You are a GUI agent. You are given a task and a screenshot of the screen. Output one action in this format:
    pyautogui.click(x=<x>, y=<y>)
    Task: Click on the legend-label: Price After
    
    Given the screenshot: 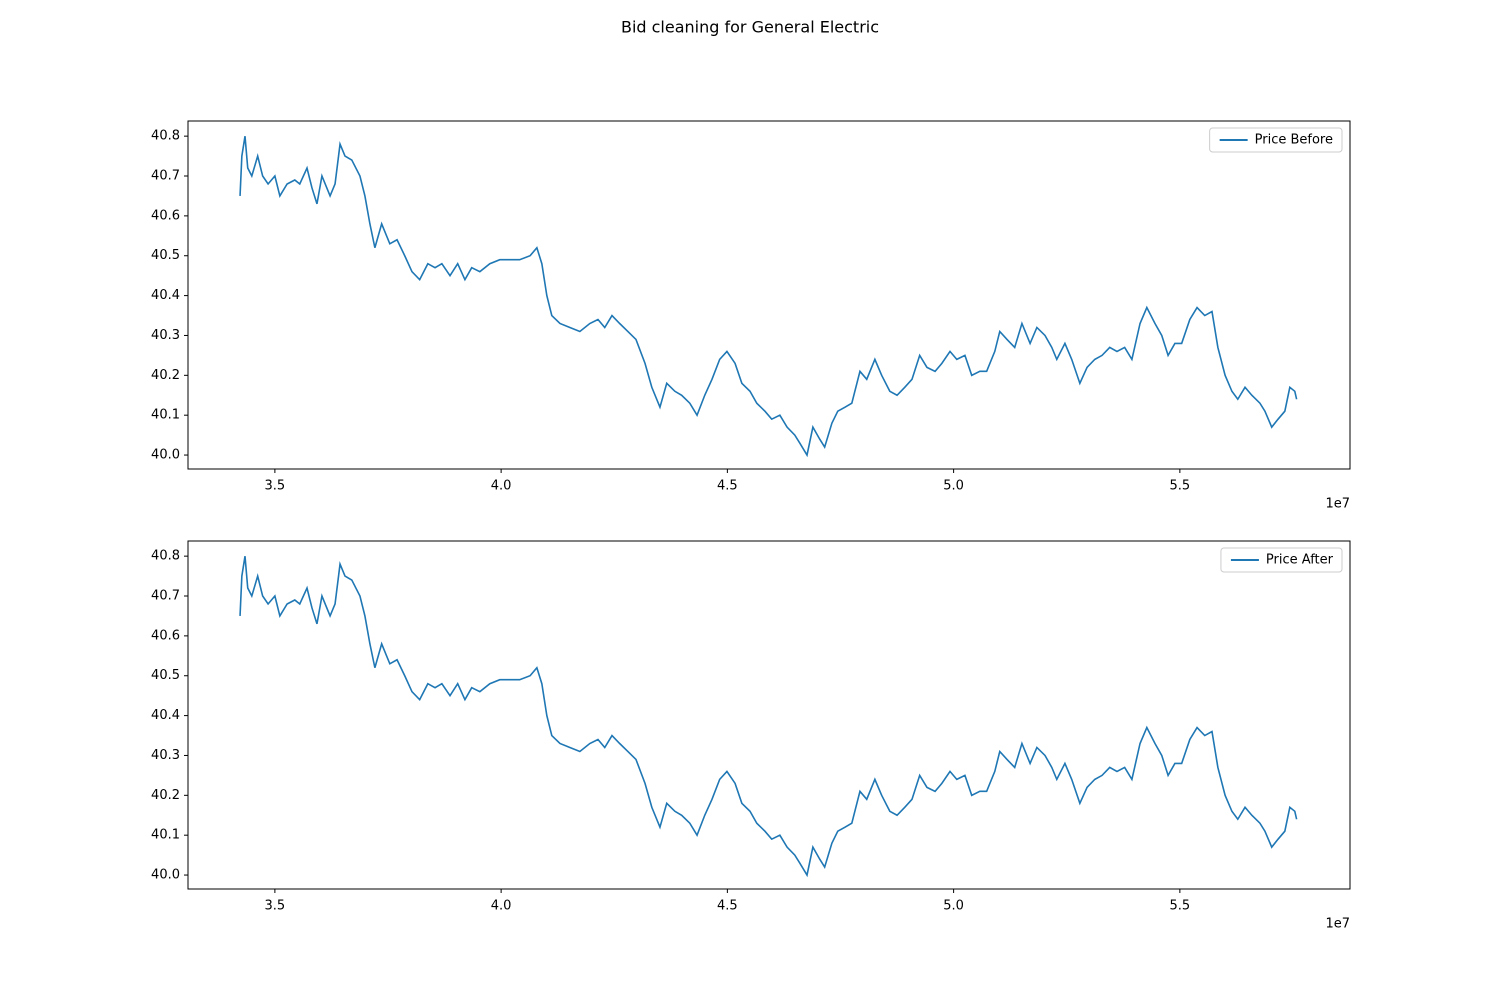 What is the action you would take?
    pyautogui.click(x=1300, y=560)
    